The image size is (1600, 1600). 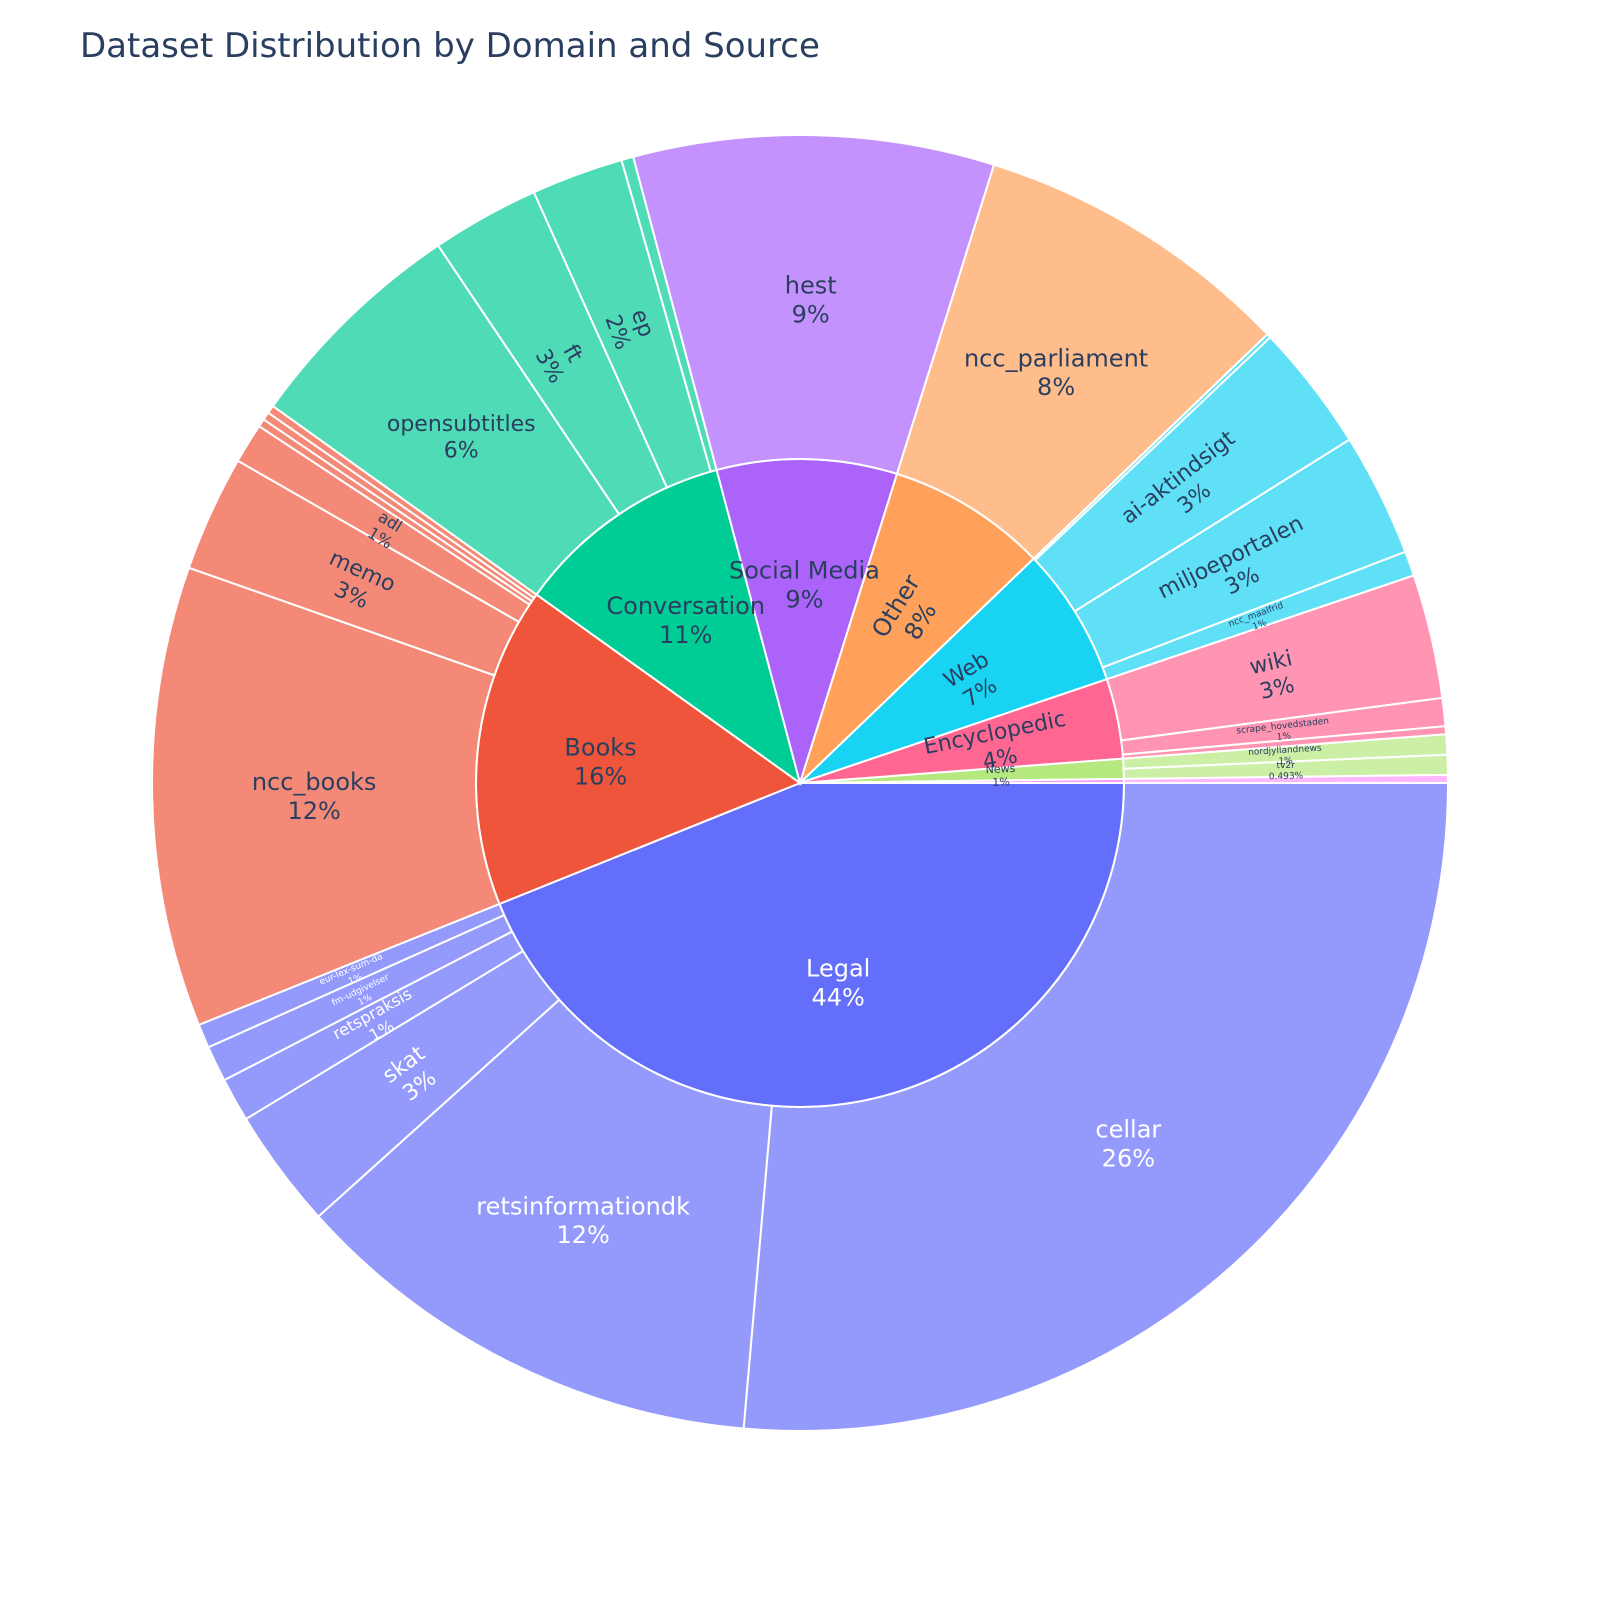 I want to click on domain-label-social-media: Social Media 9%, so click(x=804, y=585).